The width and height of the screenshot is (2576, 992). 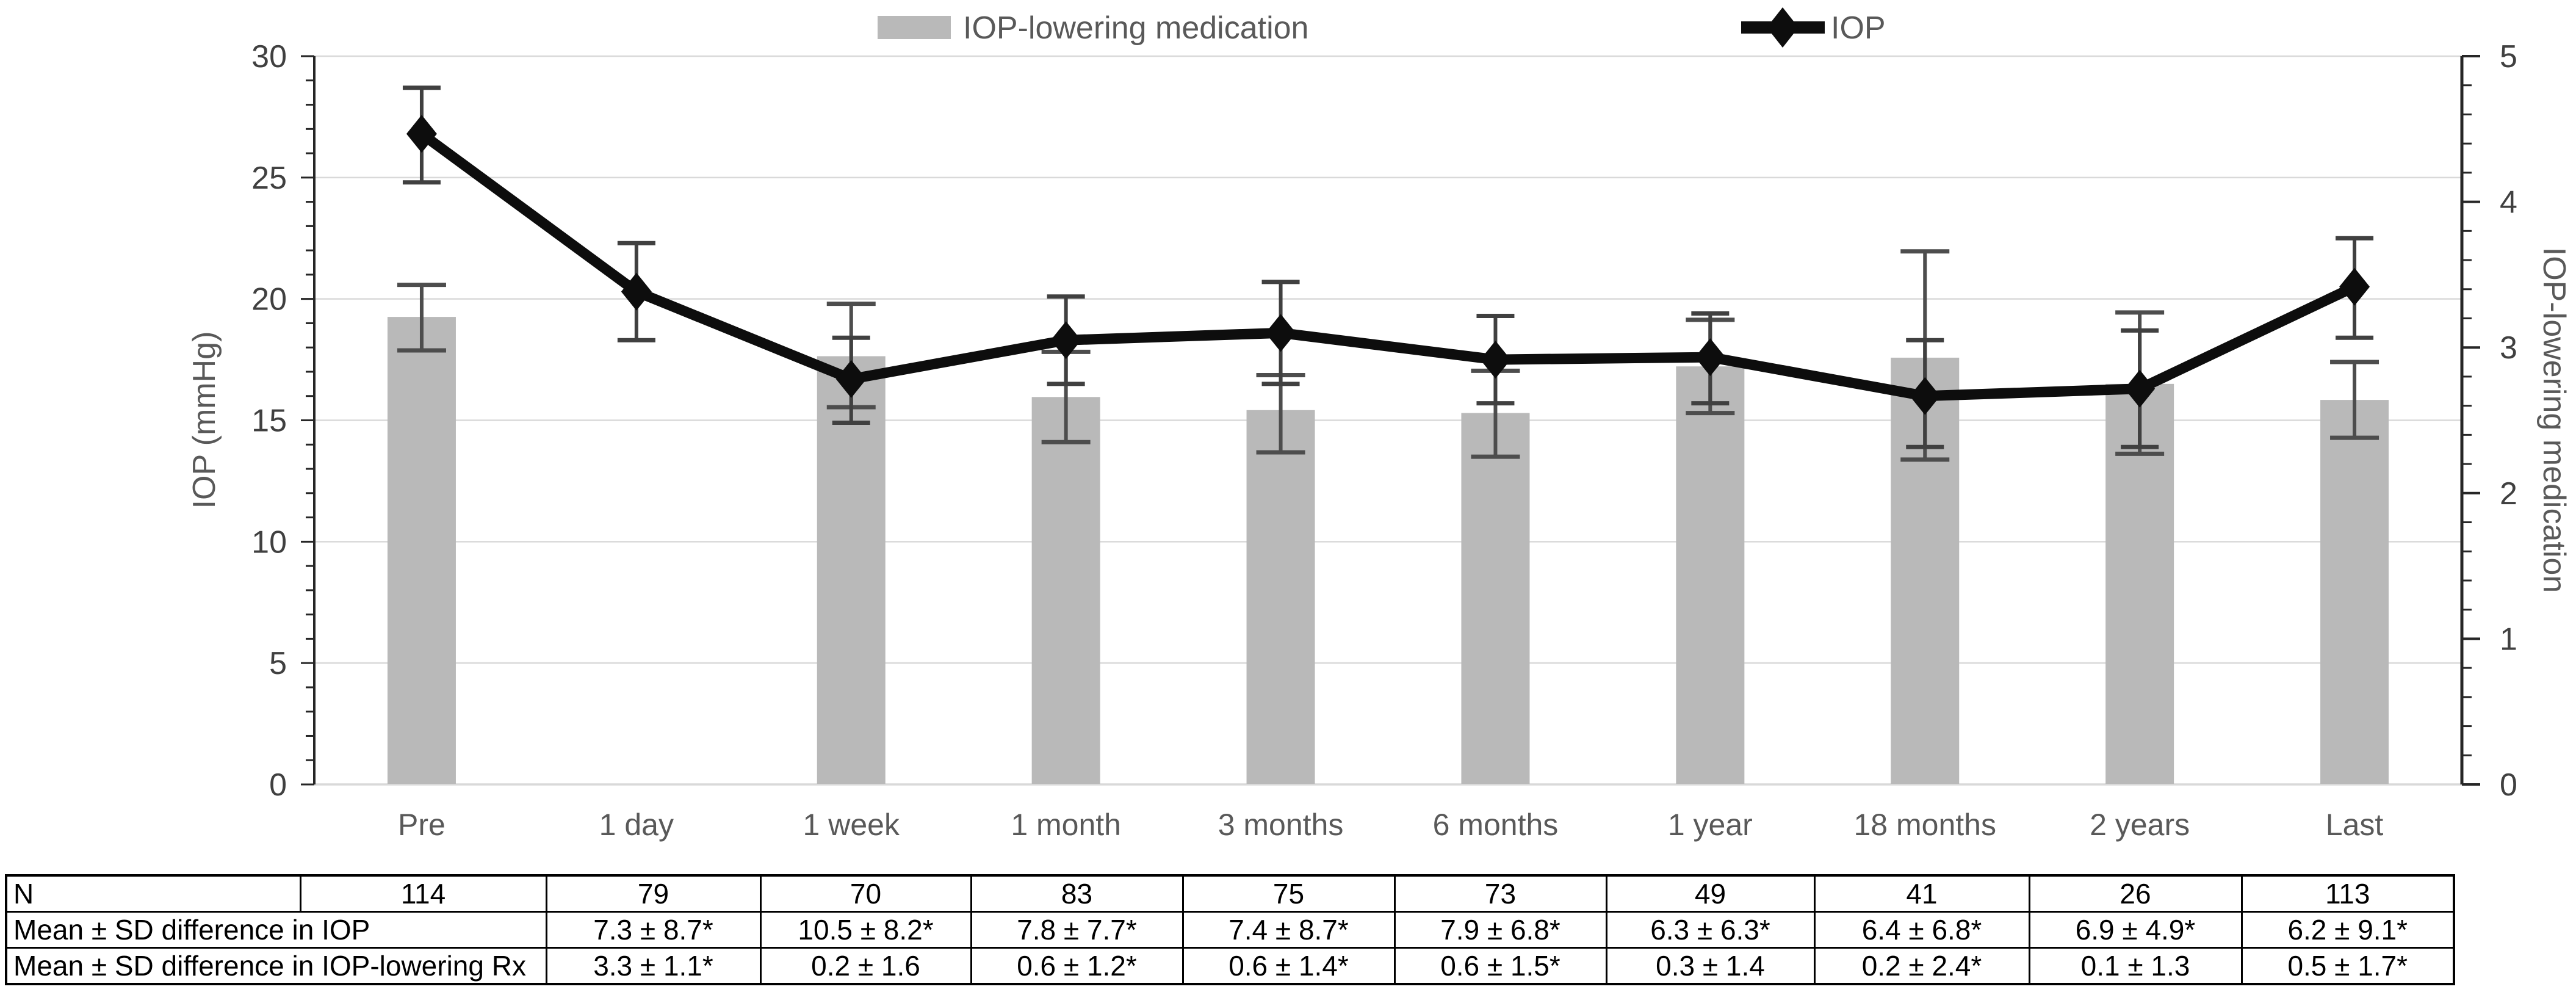 I want to click on y-axis-right-tick-label: 4, so click(x=2508, y=203).